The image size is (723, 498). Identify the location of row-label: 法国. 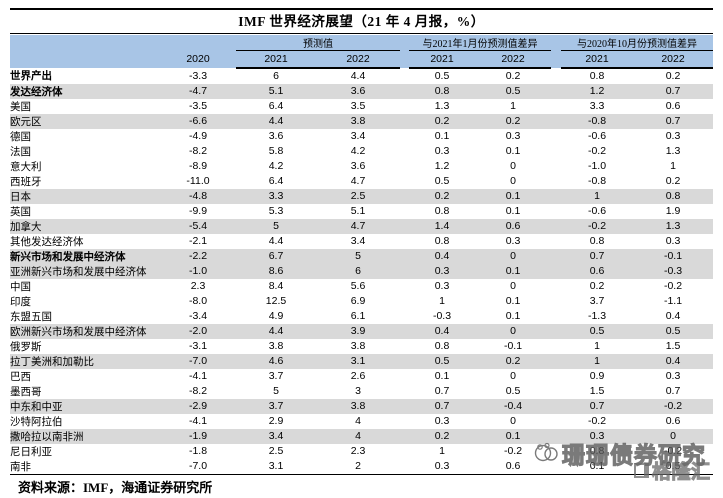
(20, 152).